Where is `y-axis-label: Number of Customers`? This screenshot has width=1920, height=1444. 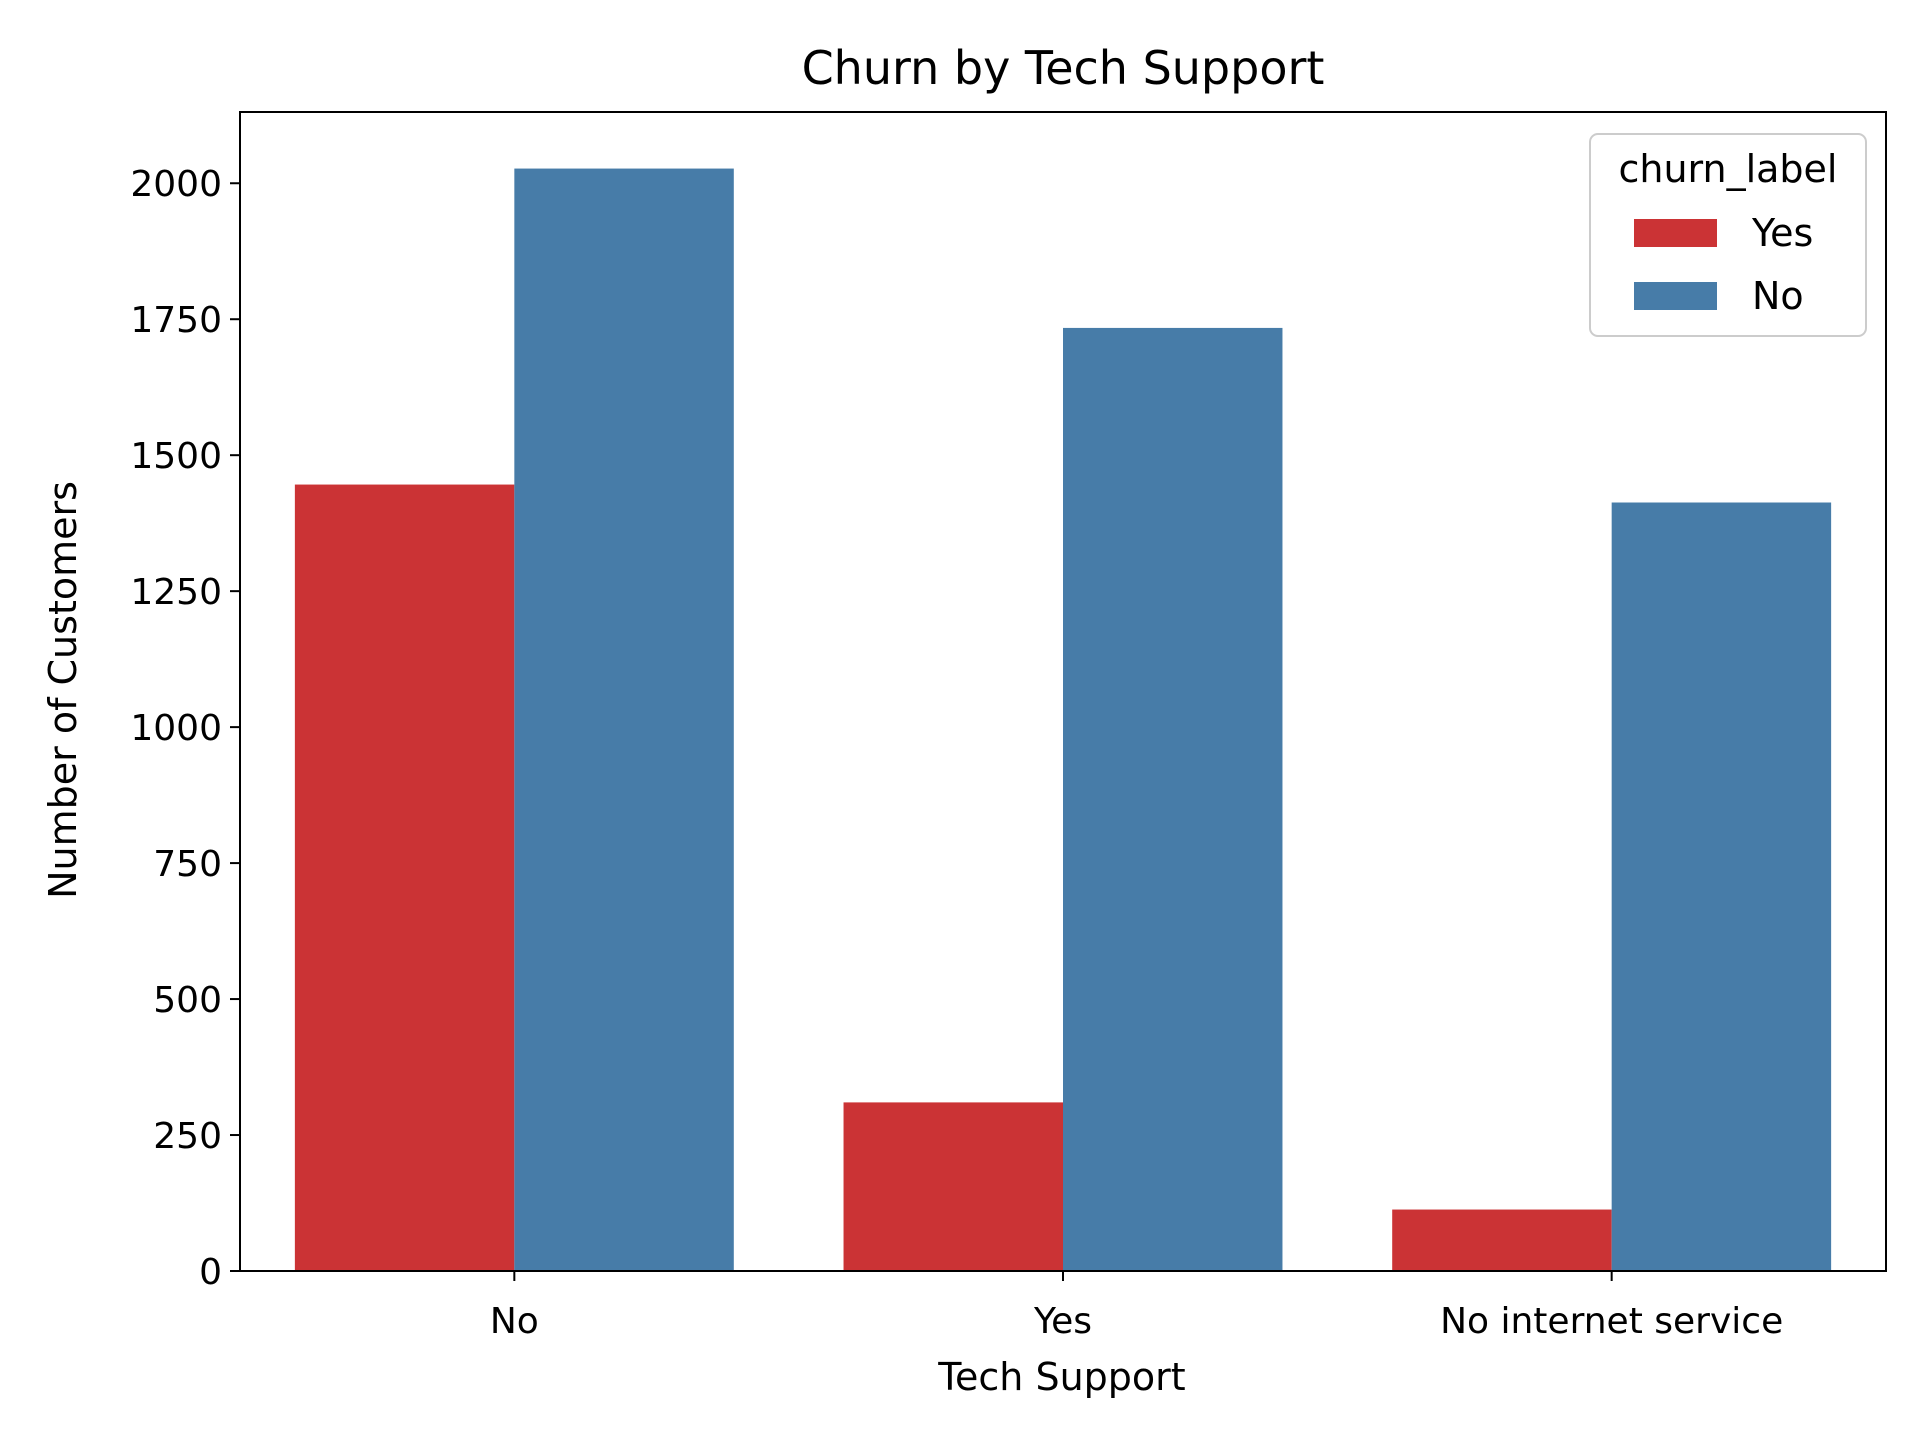
y-axis-label: Number of Customers is located at coordinates (63, 690).